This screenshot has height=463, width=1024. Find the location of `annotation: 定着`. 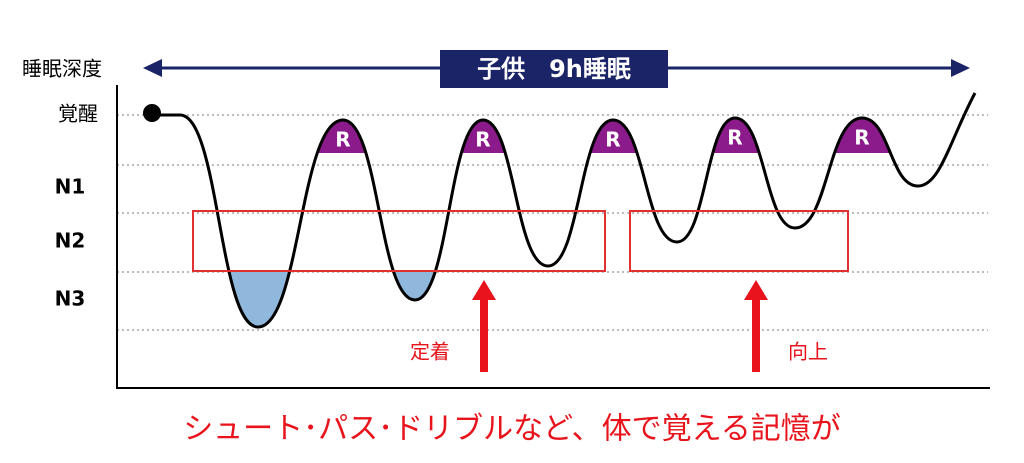

annotation: 定着 is located at coordinates (430, 352).